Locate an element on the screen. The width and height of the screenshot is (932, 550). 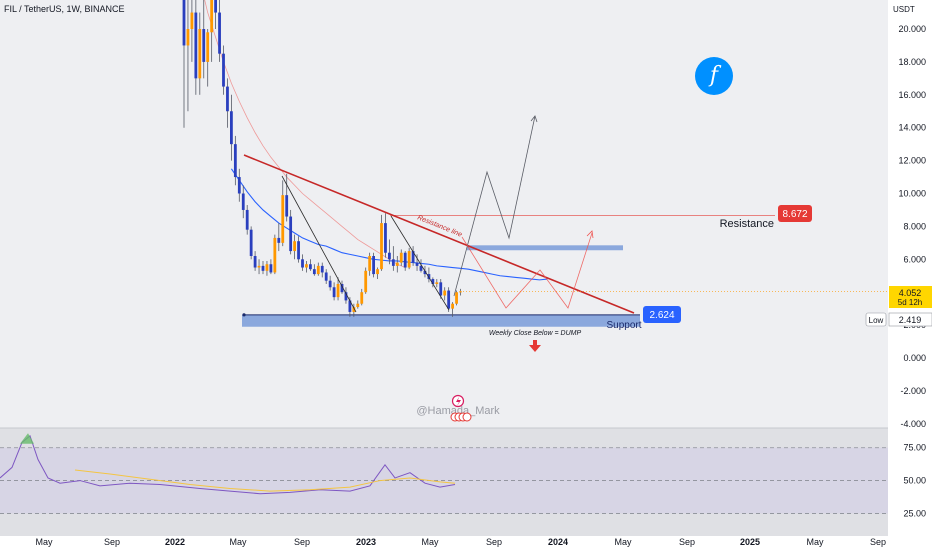
resistance-trendline is located at coordinates (439, 234).